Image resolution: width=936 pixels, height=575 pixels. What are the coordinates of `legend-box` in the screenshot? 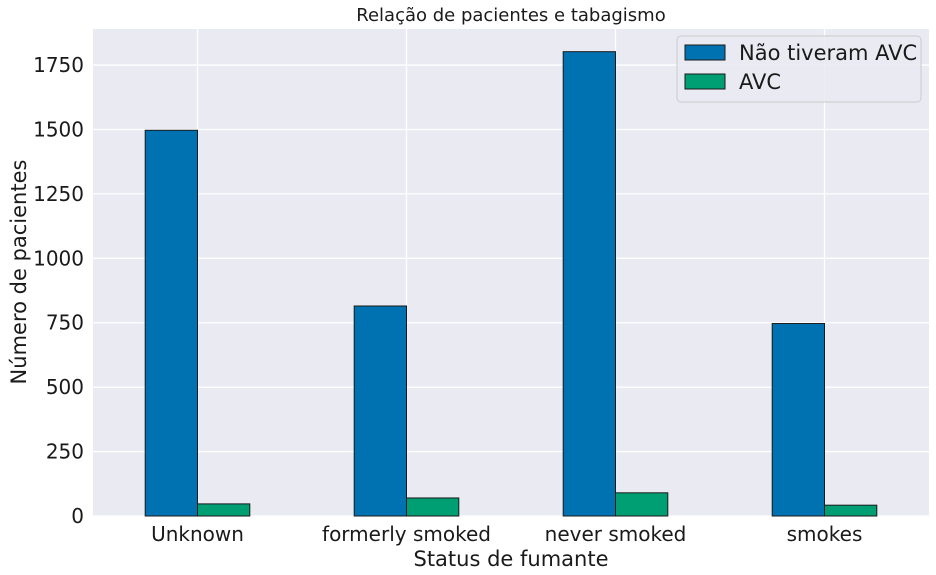 It's located at (799, 69).